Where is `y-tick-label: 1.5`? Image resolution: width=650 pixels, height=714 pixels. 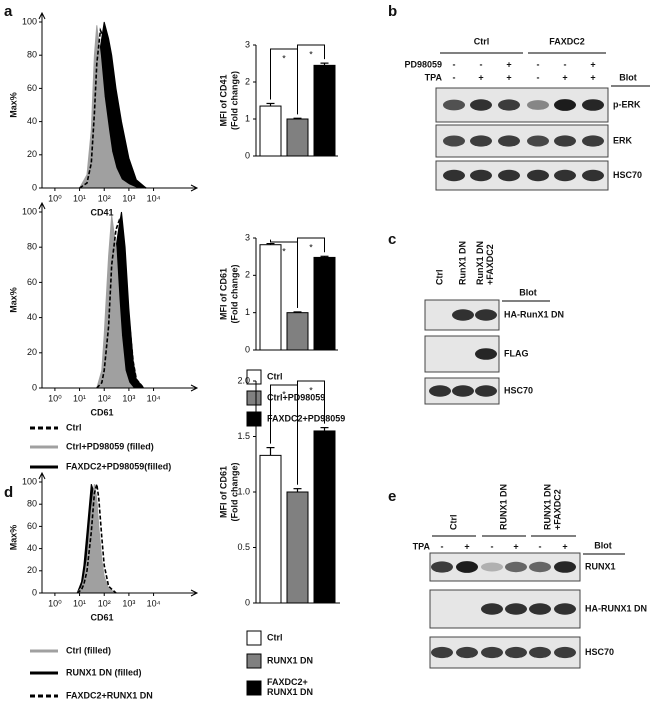 y-tick-label: 1.5 is located at coordinates (243, 436).